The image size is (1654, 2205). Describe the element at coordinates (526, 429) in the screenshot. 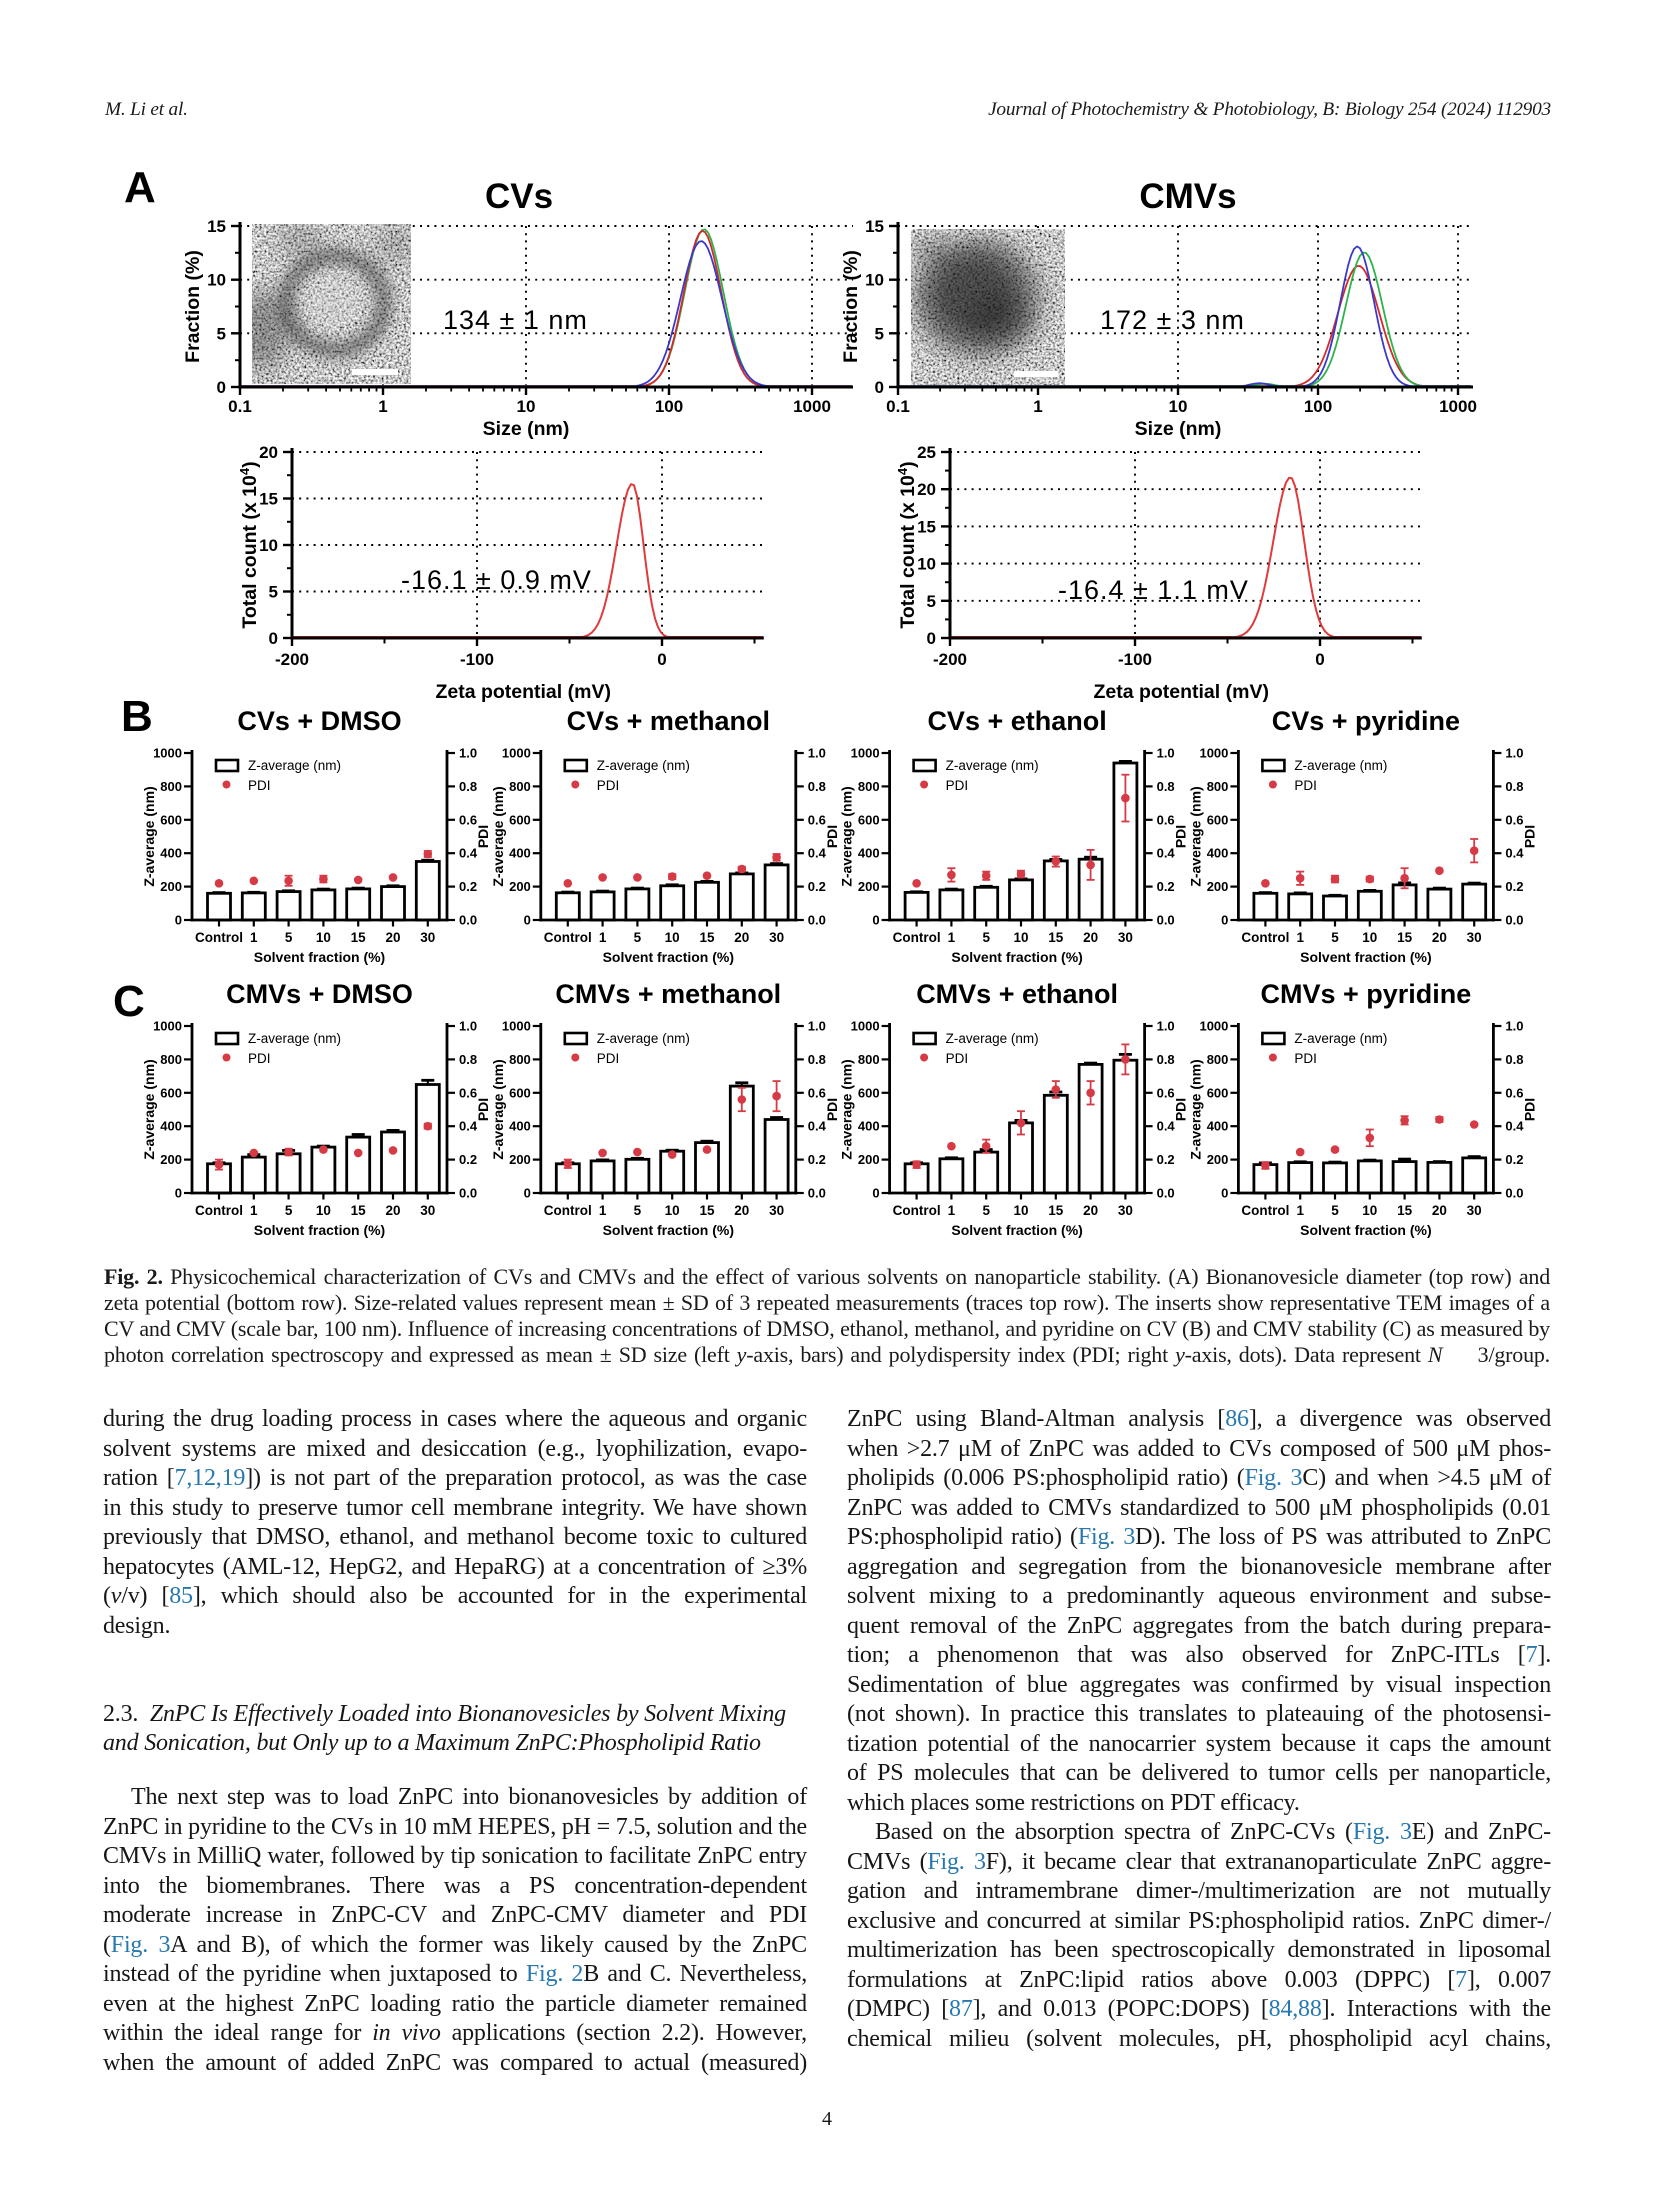

I see `svg-text: Size (nm)` at that location.